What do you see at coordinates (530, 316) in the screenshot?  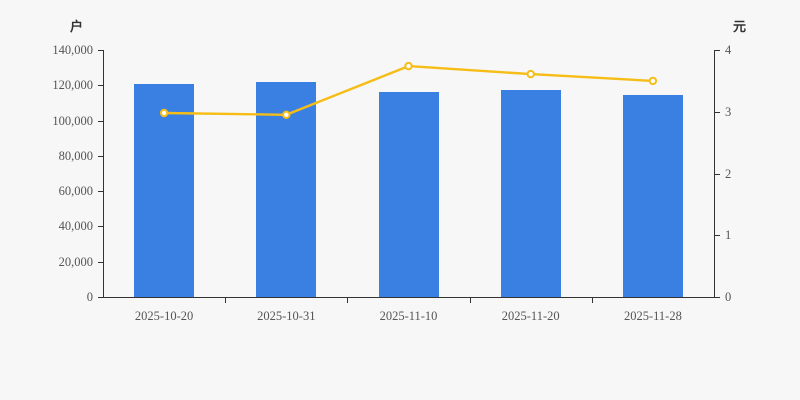 I see `x-axis-tick-label: 2025-11-20` at bounding box center [530, 316].